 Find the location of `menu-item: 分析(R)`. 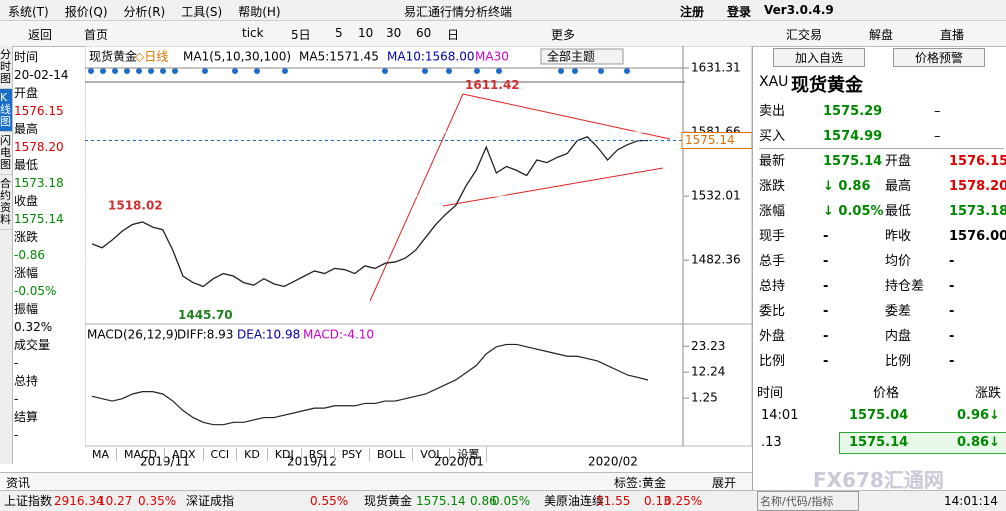

menu-item: 分析(R) is located at coordinates (144, 12).